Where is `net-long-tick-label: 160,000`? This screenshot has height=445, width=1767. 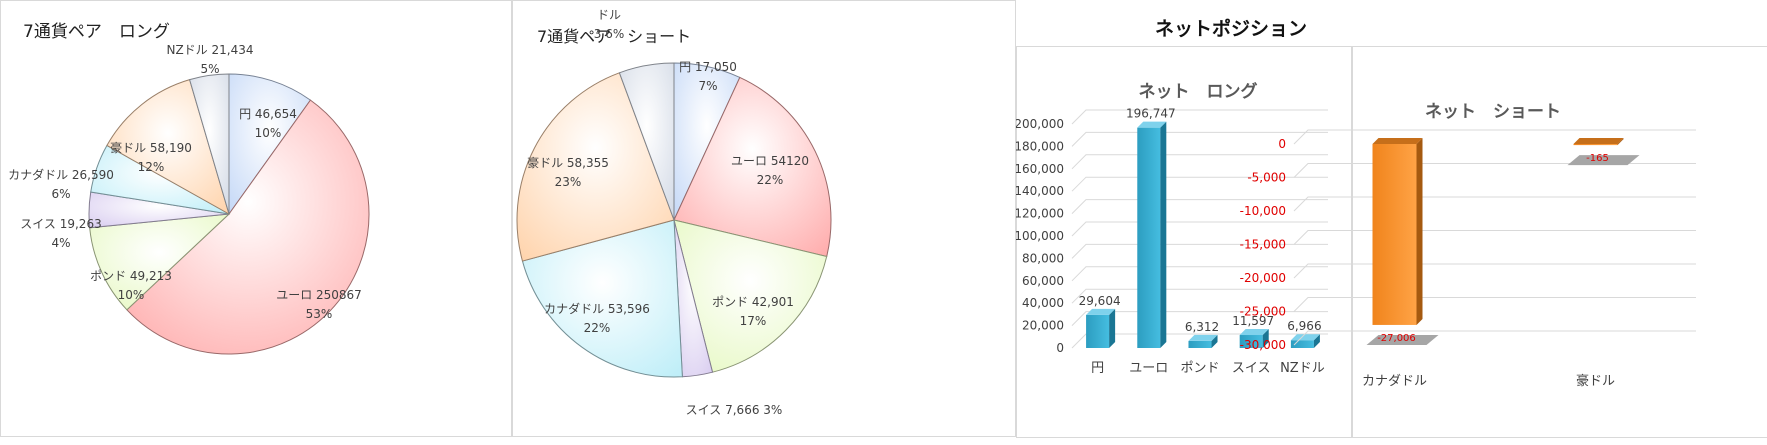 net-long-tick-label: 160,000 is located at coordinates (1040, 169).